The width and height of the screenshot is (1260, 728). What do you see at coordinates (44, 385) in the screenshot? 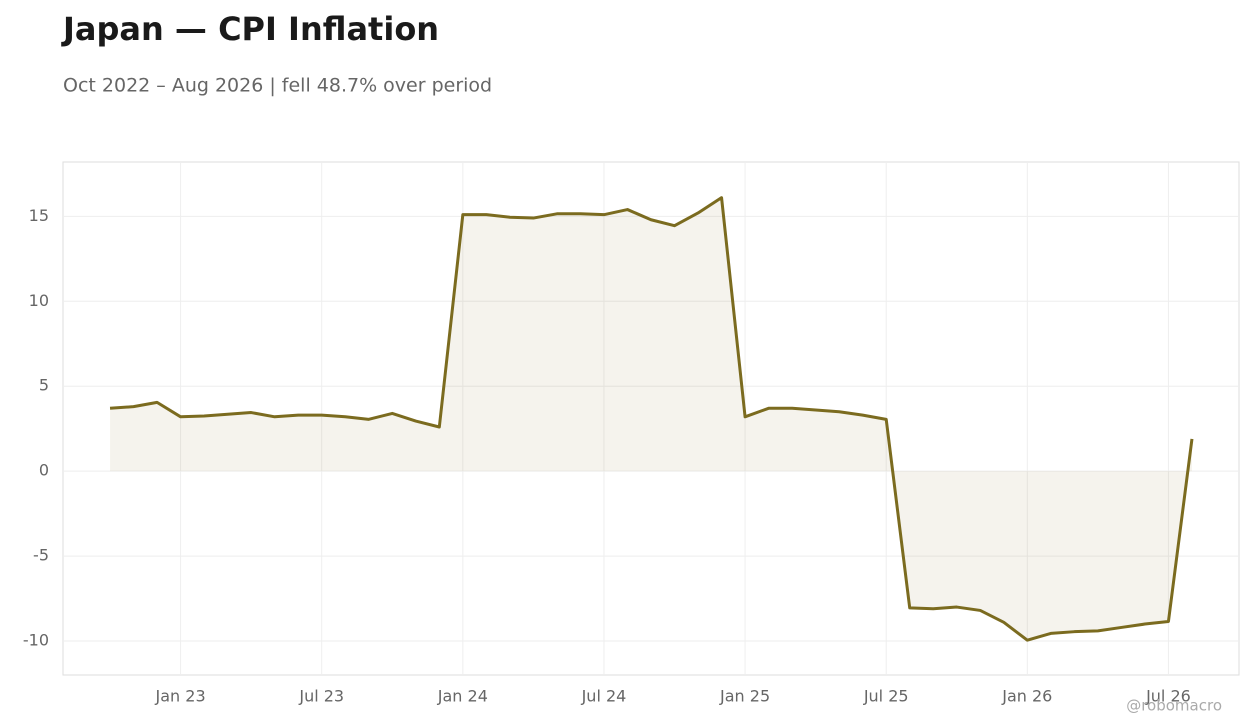
I see `y-tick-label: 5` at bounding box center [44, 385].